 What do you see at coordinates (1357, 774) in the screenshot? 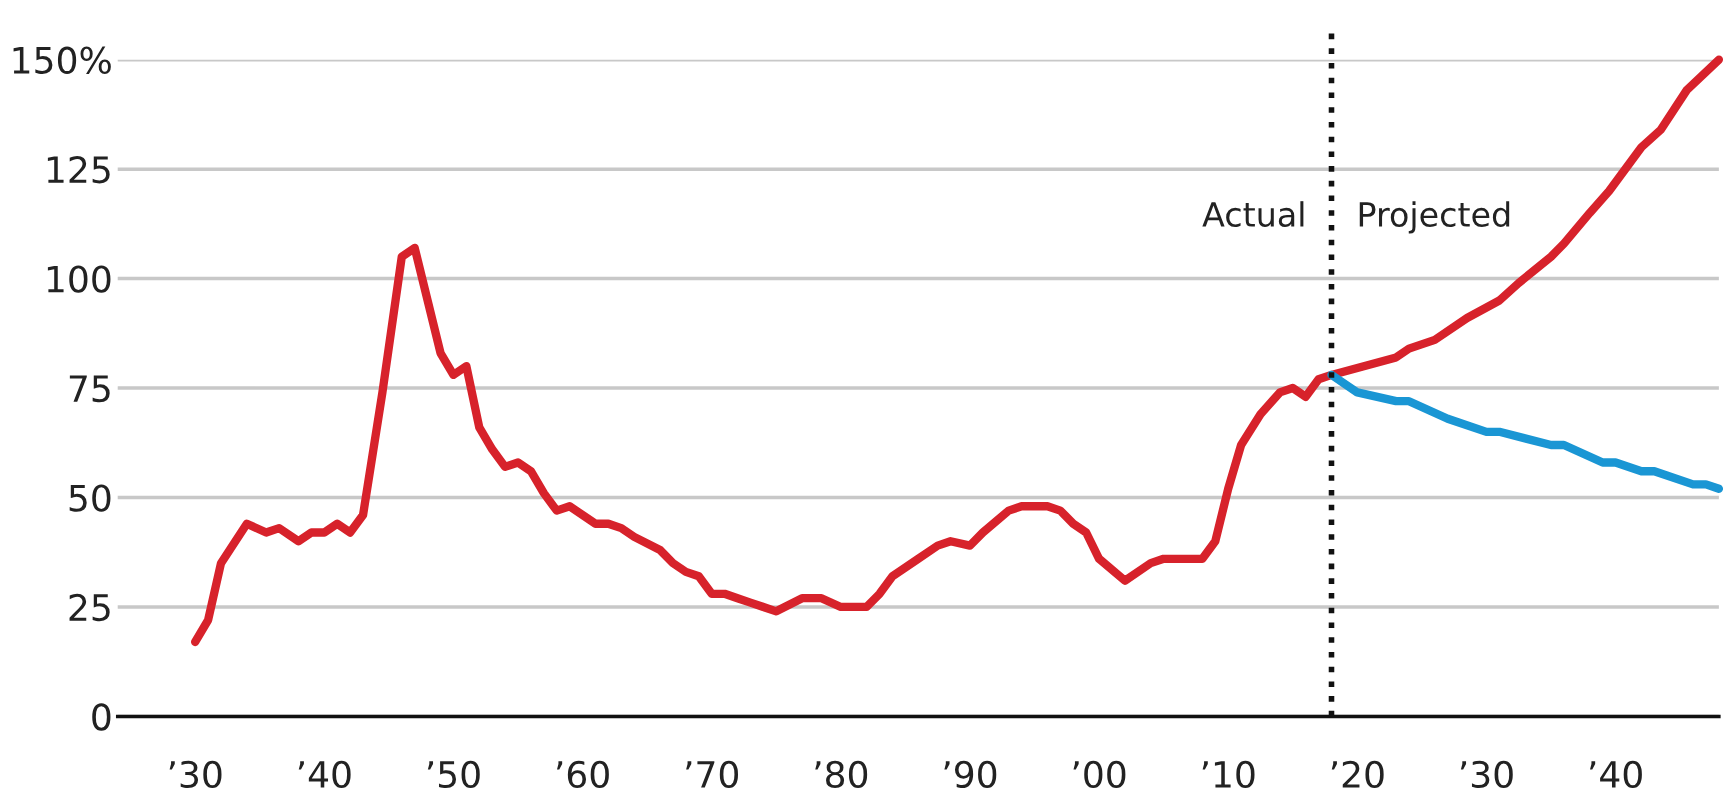
I see `x-tick-label: ’20` at bounding box center [1357, 774].